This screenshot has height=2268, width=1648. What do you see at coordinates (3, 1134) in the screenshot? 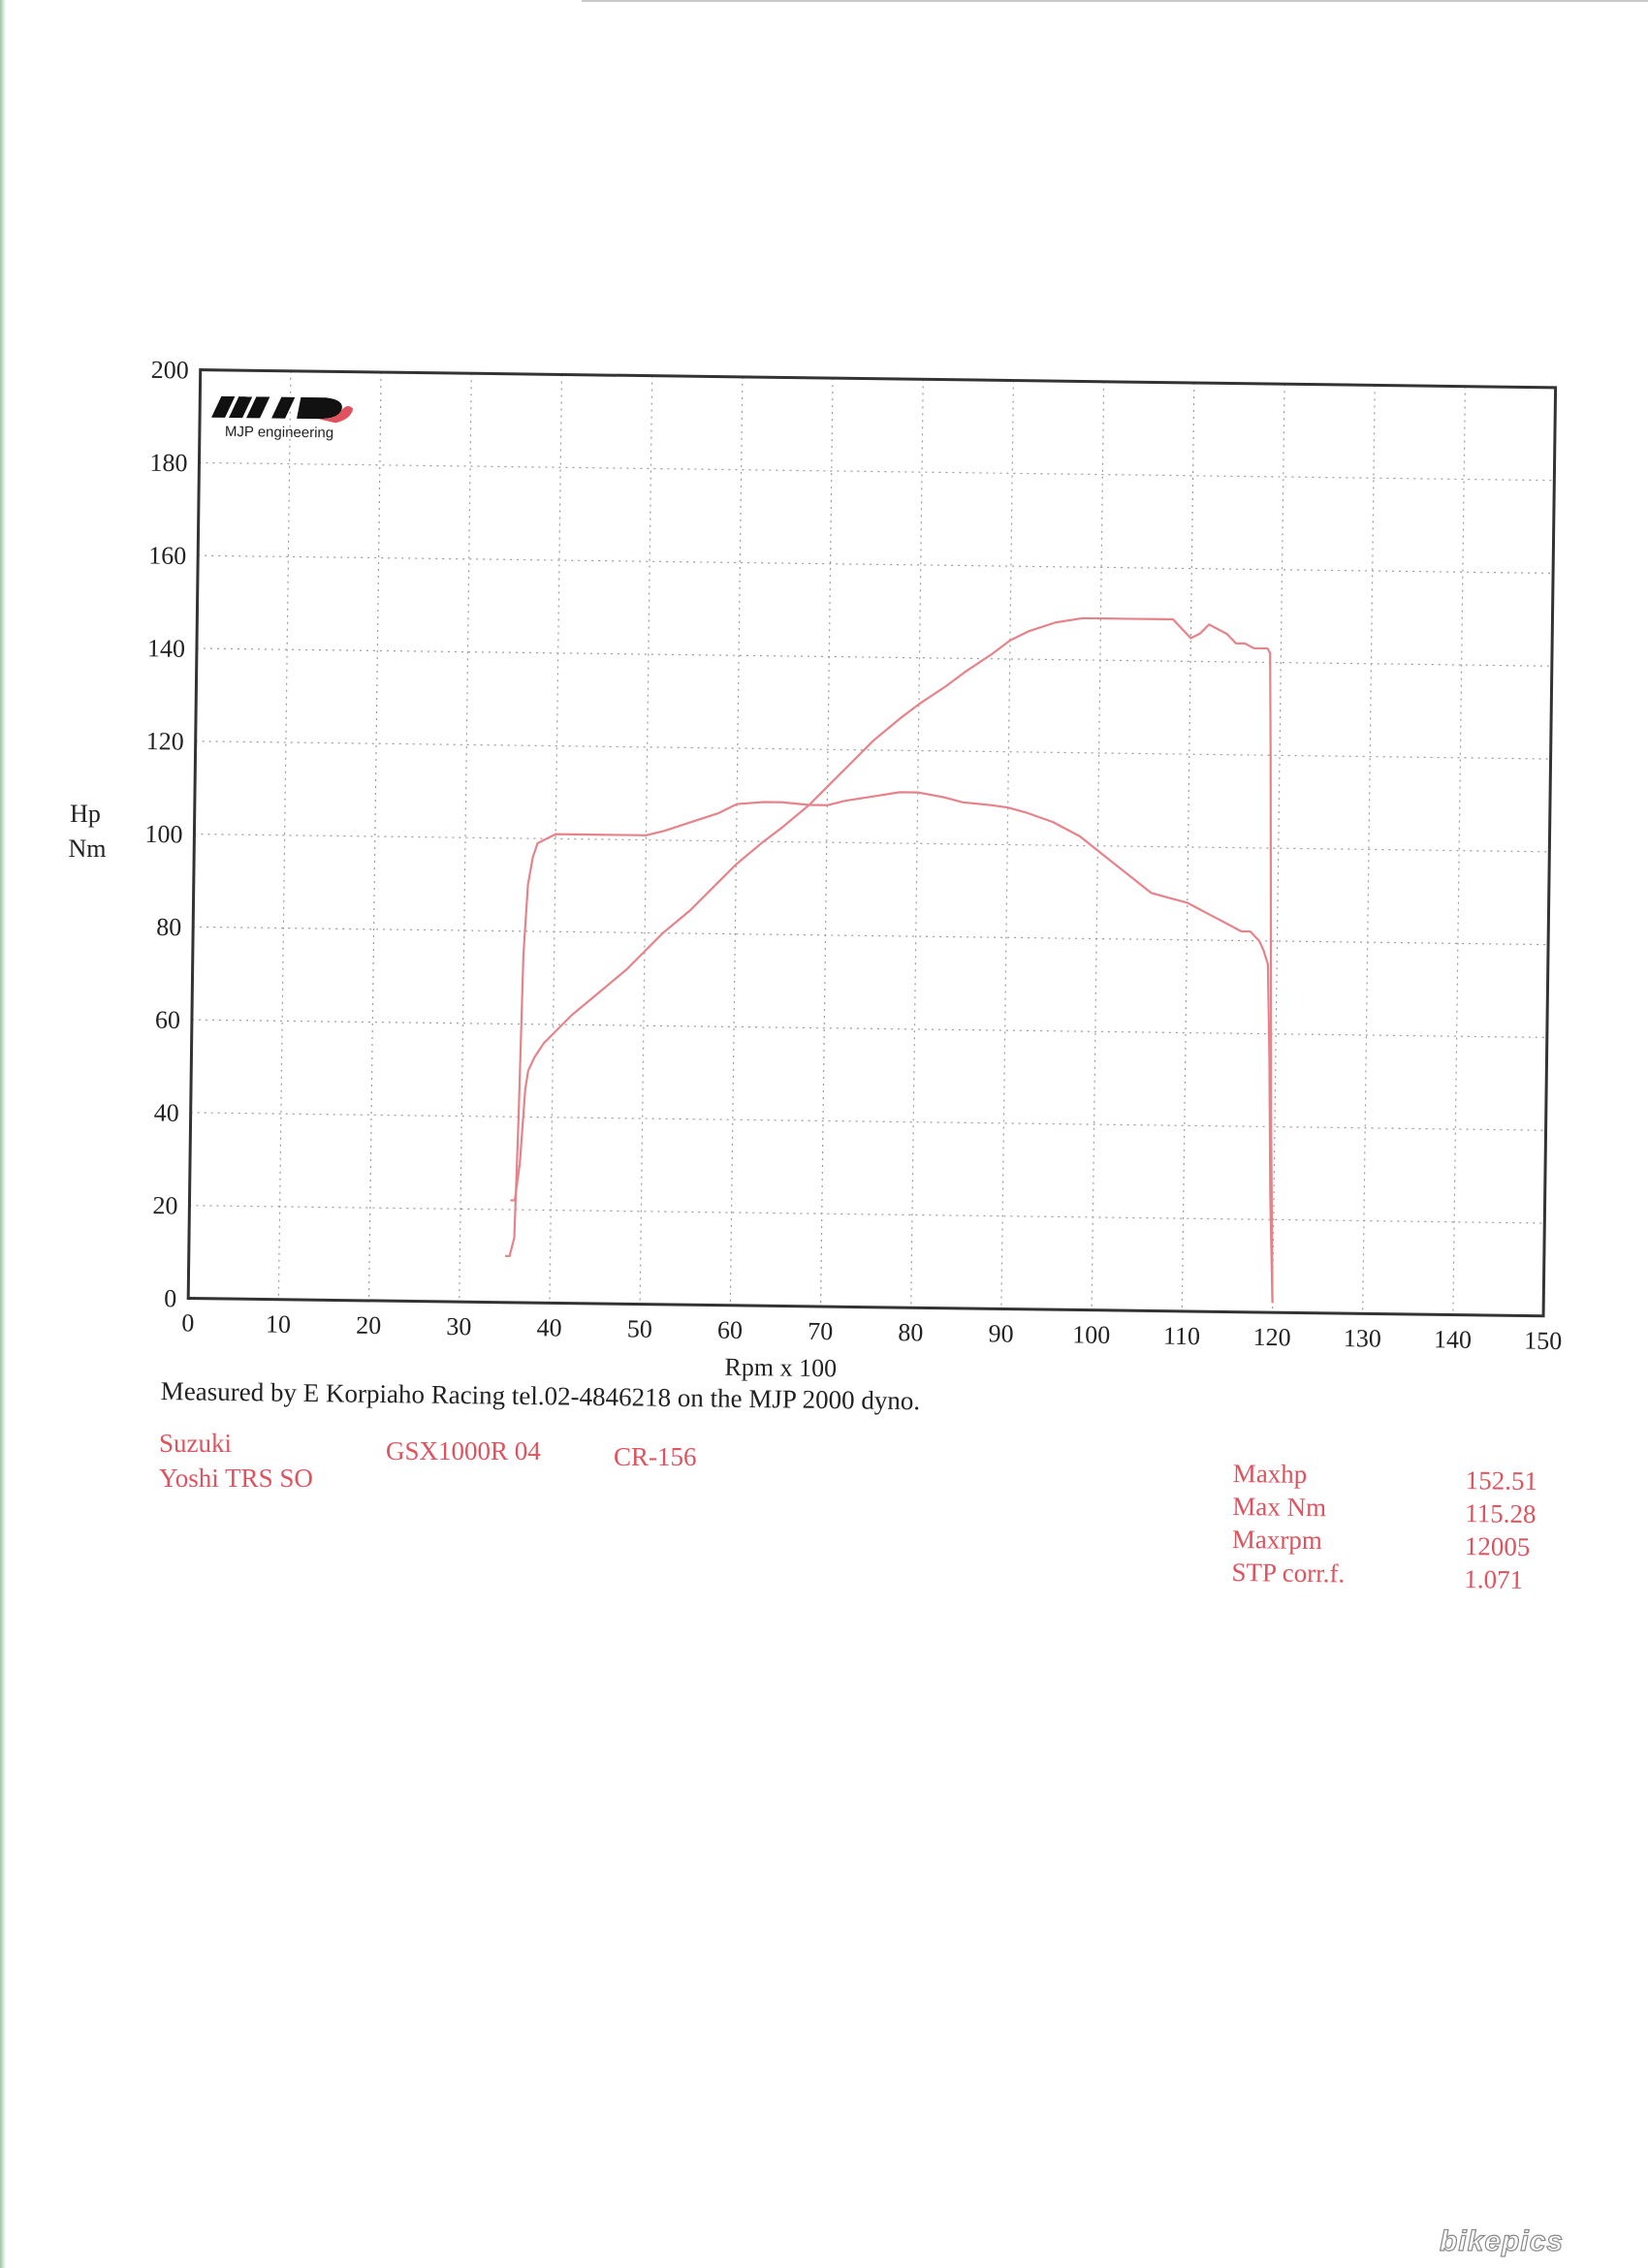
I see `scan-edge` at bounding box center [3, 1134].